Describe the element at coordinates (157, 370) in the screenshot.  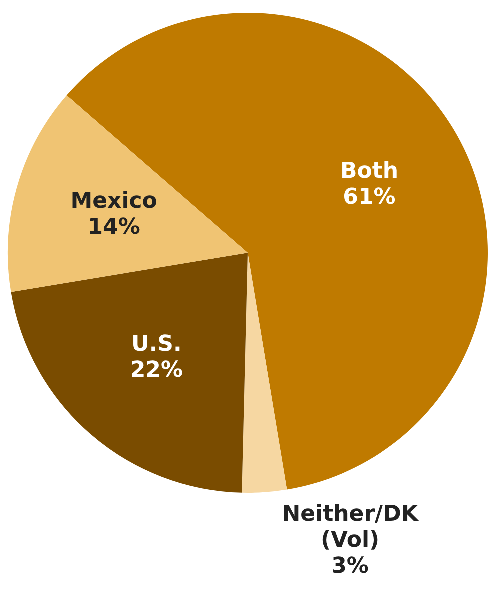
I see `data-label: 22%` at that location.